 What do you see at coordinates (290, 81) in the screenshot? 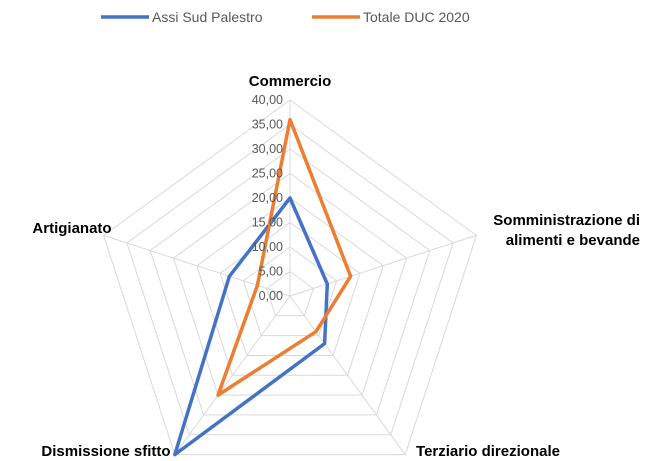
I see `category-label: Commercio` at bounding box center [290, 81].